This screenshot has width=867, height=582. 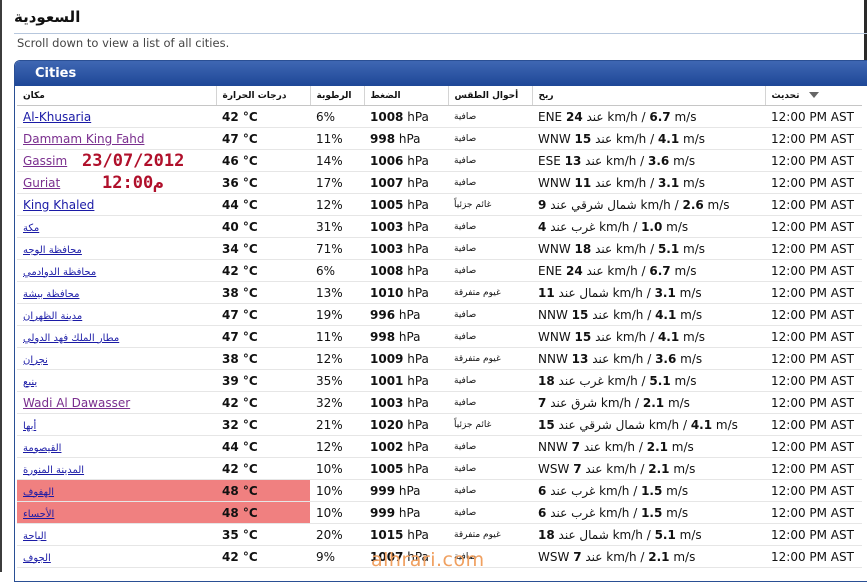 I want to click on city-link: محافظة بيشة, so click(x=51, y=294).